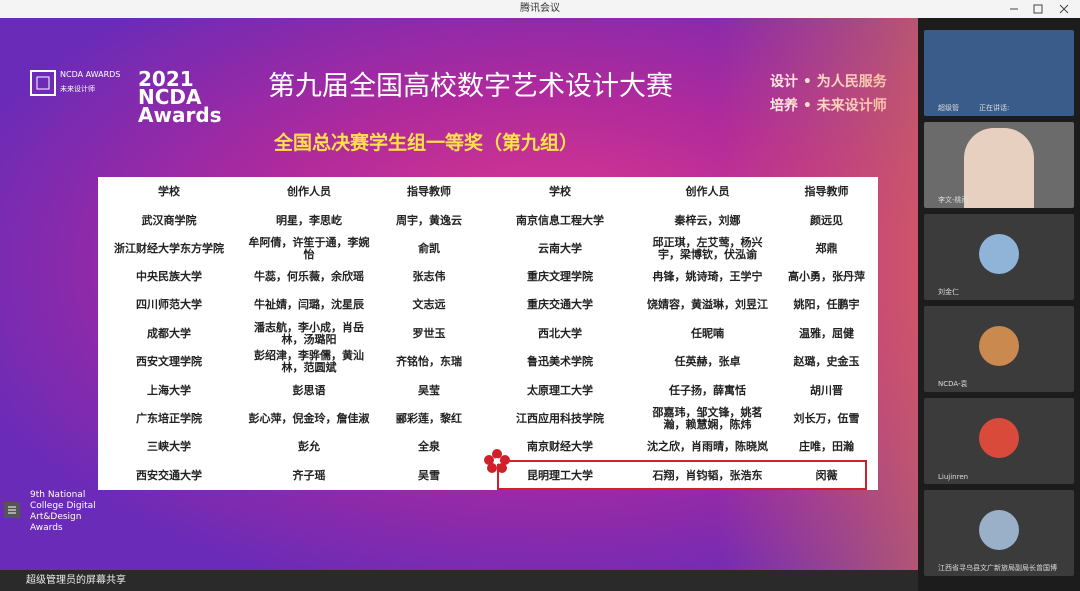 The width and height of the screenshot is (1080, 591). What do you see at coordinates (707, 390) in the screenshot?
I see `table-cell: 任子扬，薛寓恬` at bounding box center [707, 390].